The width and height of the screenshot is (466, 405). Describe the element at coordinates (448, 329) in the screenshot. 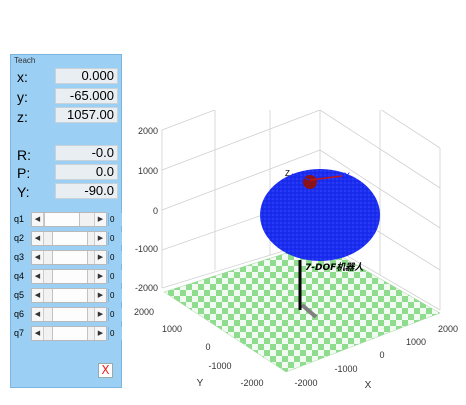

I see `x-tick: 2000` at that location.